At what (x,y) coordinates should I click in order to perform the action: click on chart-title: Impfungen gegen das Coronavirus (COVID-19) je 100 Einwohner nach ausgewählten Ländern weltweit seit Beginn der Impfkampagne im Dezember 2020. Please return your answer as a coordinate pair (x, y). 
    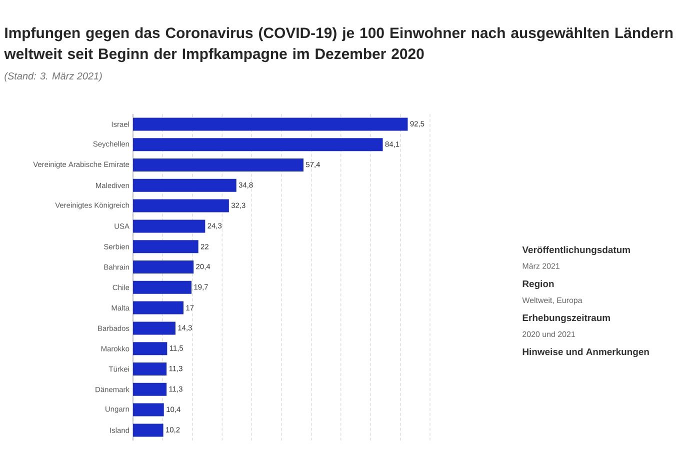
    Looking at the image, I should click on (338, 44).